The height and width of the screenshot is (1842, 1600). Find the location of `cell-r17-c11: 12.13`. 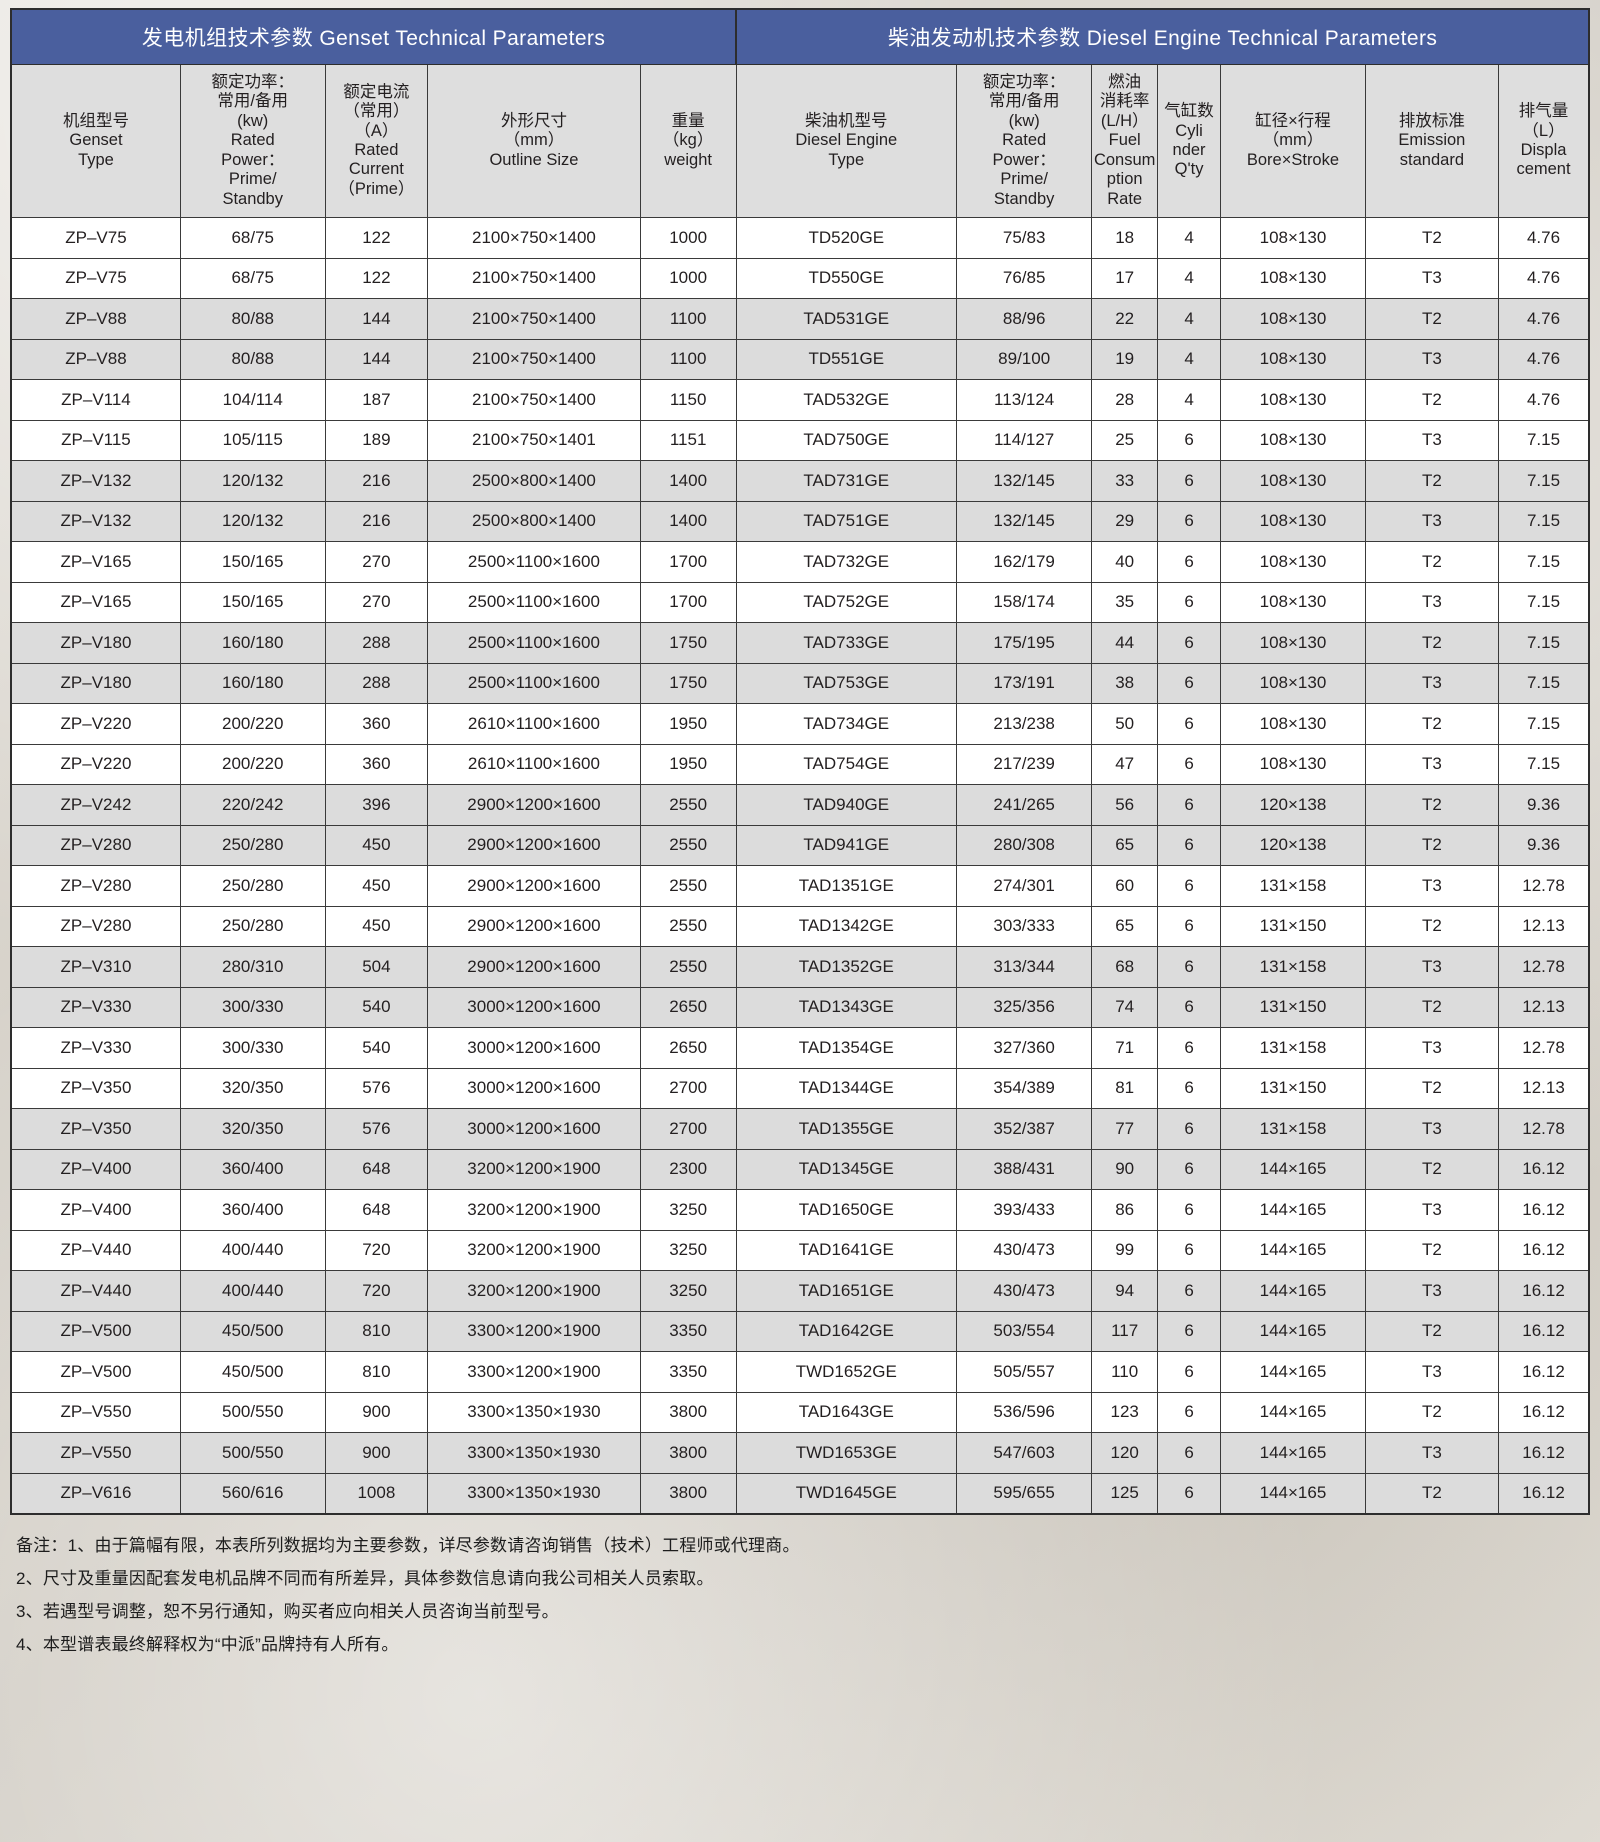

cell-r17-c11: 12.13 is located at coordinates (1544, 926).